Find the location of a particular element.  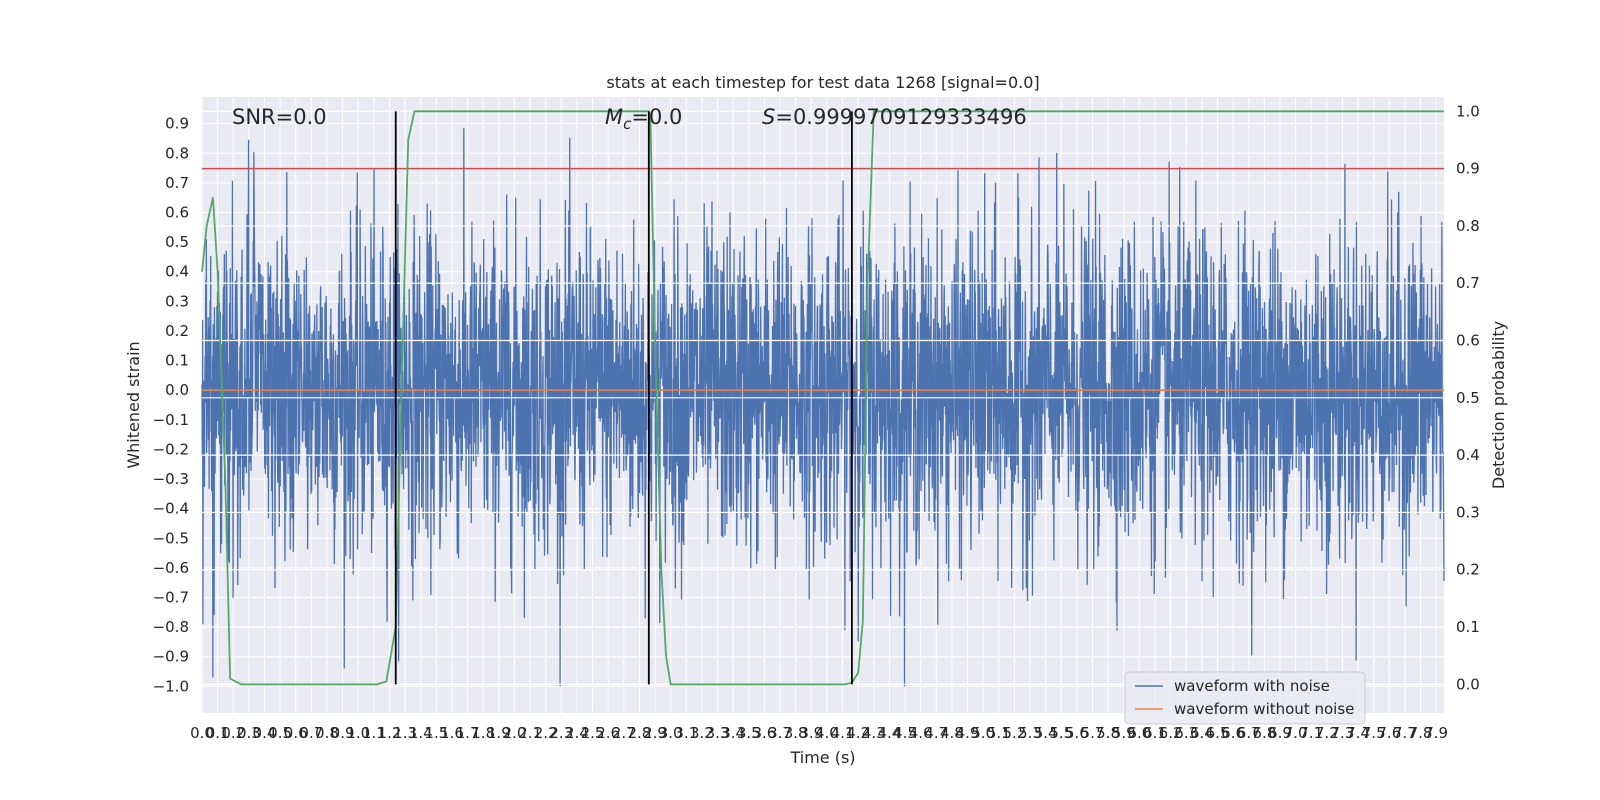

legend-box is located at coordinates (1245, 698).